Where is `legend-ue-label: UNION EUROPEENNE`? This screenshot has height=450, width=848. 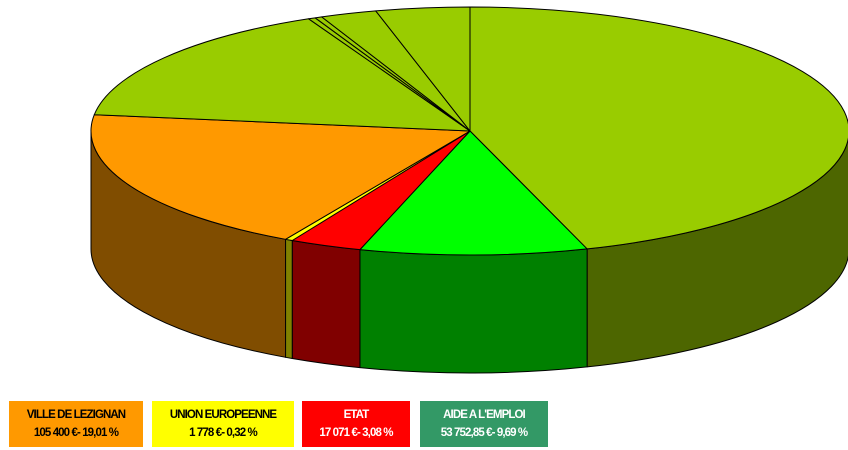
legend-ue-label: UNION EUROPEENNE is located at coordinates (223, 415).